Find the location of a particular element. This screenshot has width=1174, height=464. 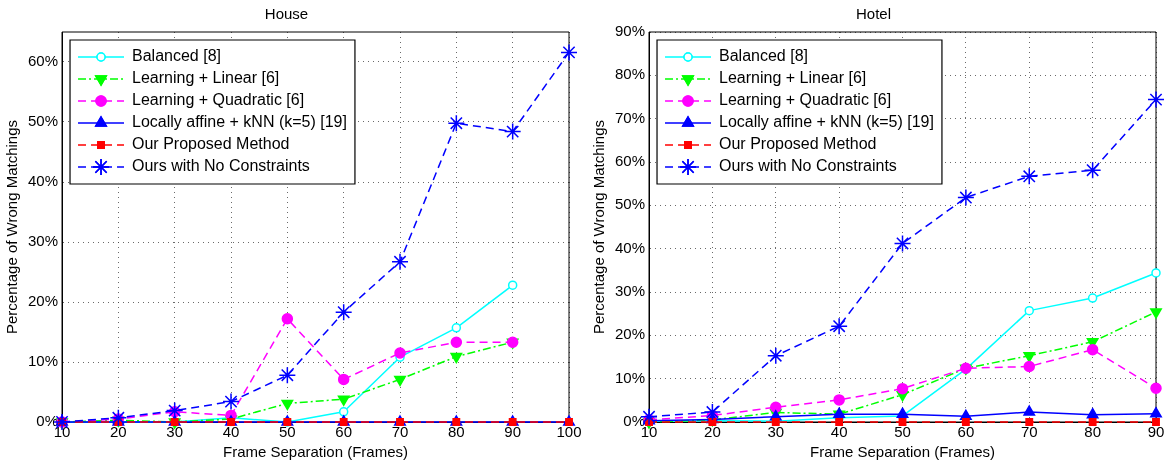

y-tick-label: 80% is located at coordinates (630, 74).